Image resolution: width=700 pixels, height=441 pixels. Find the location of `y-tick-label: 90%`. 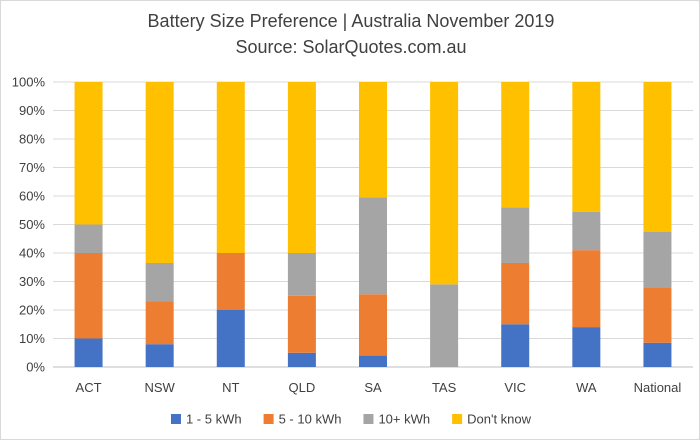

y-tick-label: 90% is located at coordinates (32, 110).